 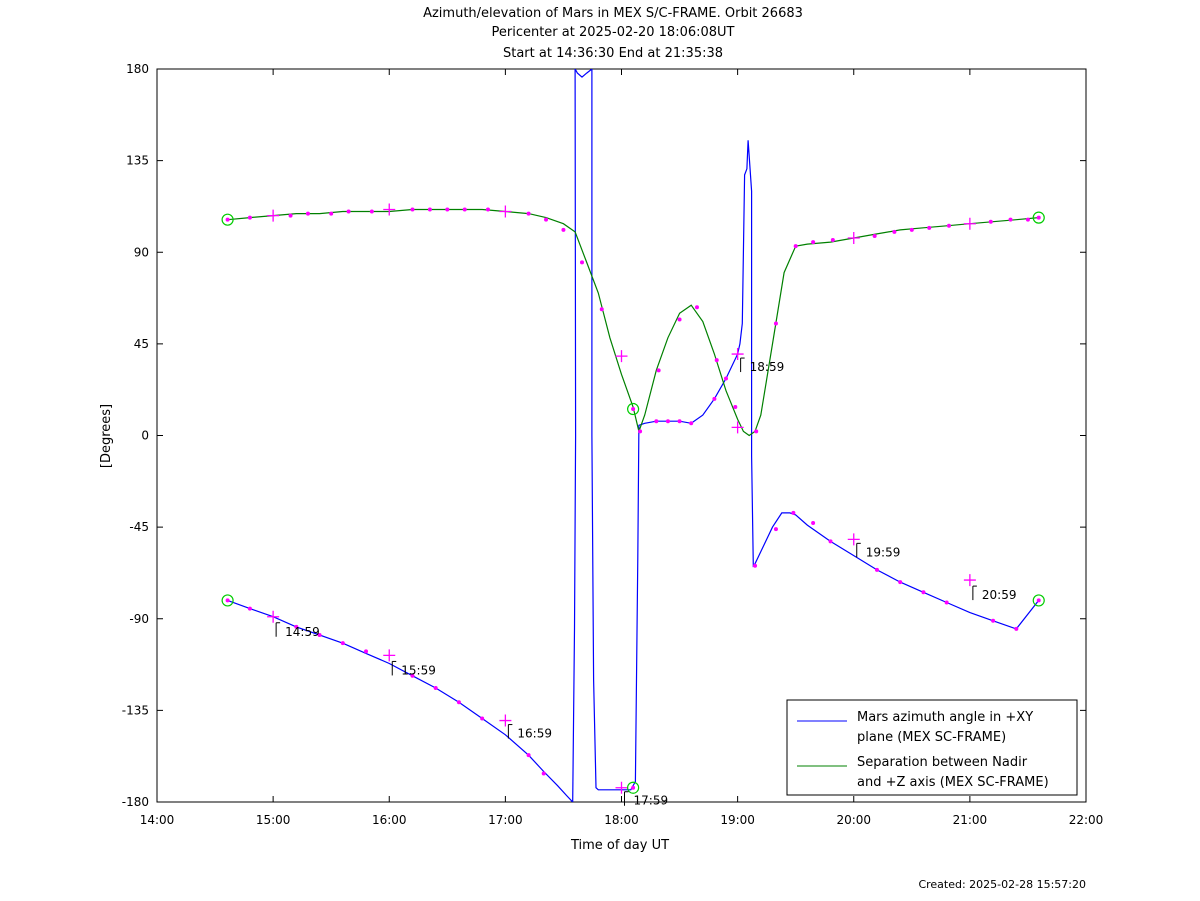 What do you see at coordinates (389, 820) in the screenshot?
I see `x-tick-label: 16:00` at bounding box center [389, 820].